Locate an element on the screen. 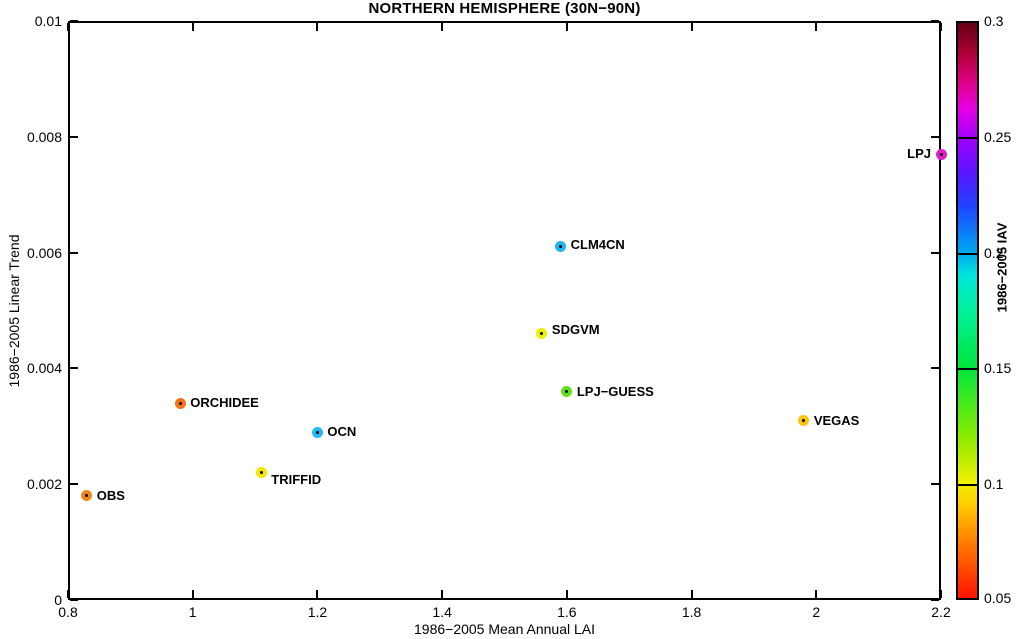 The image size is (1024, 639). x-tick-label: 1.6 is located at coordinates (567, 612).